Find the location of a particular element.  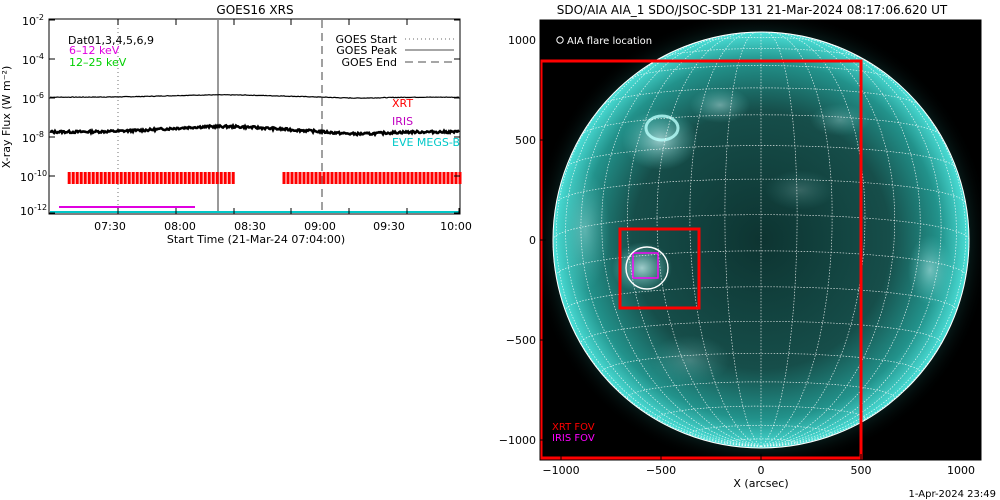

legend-6-12kev: 6–12 keV is located at coordinates (94, 50).